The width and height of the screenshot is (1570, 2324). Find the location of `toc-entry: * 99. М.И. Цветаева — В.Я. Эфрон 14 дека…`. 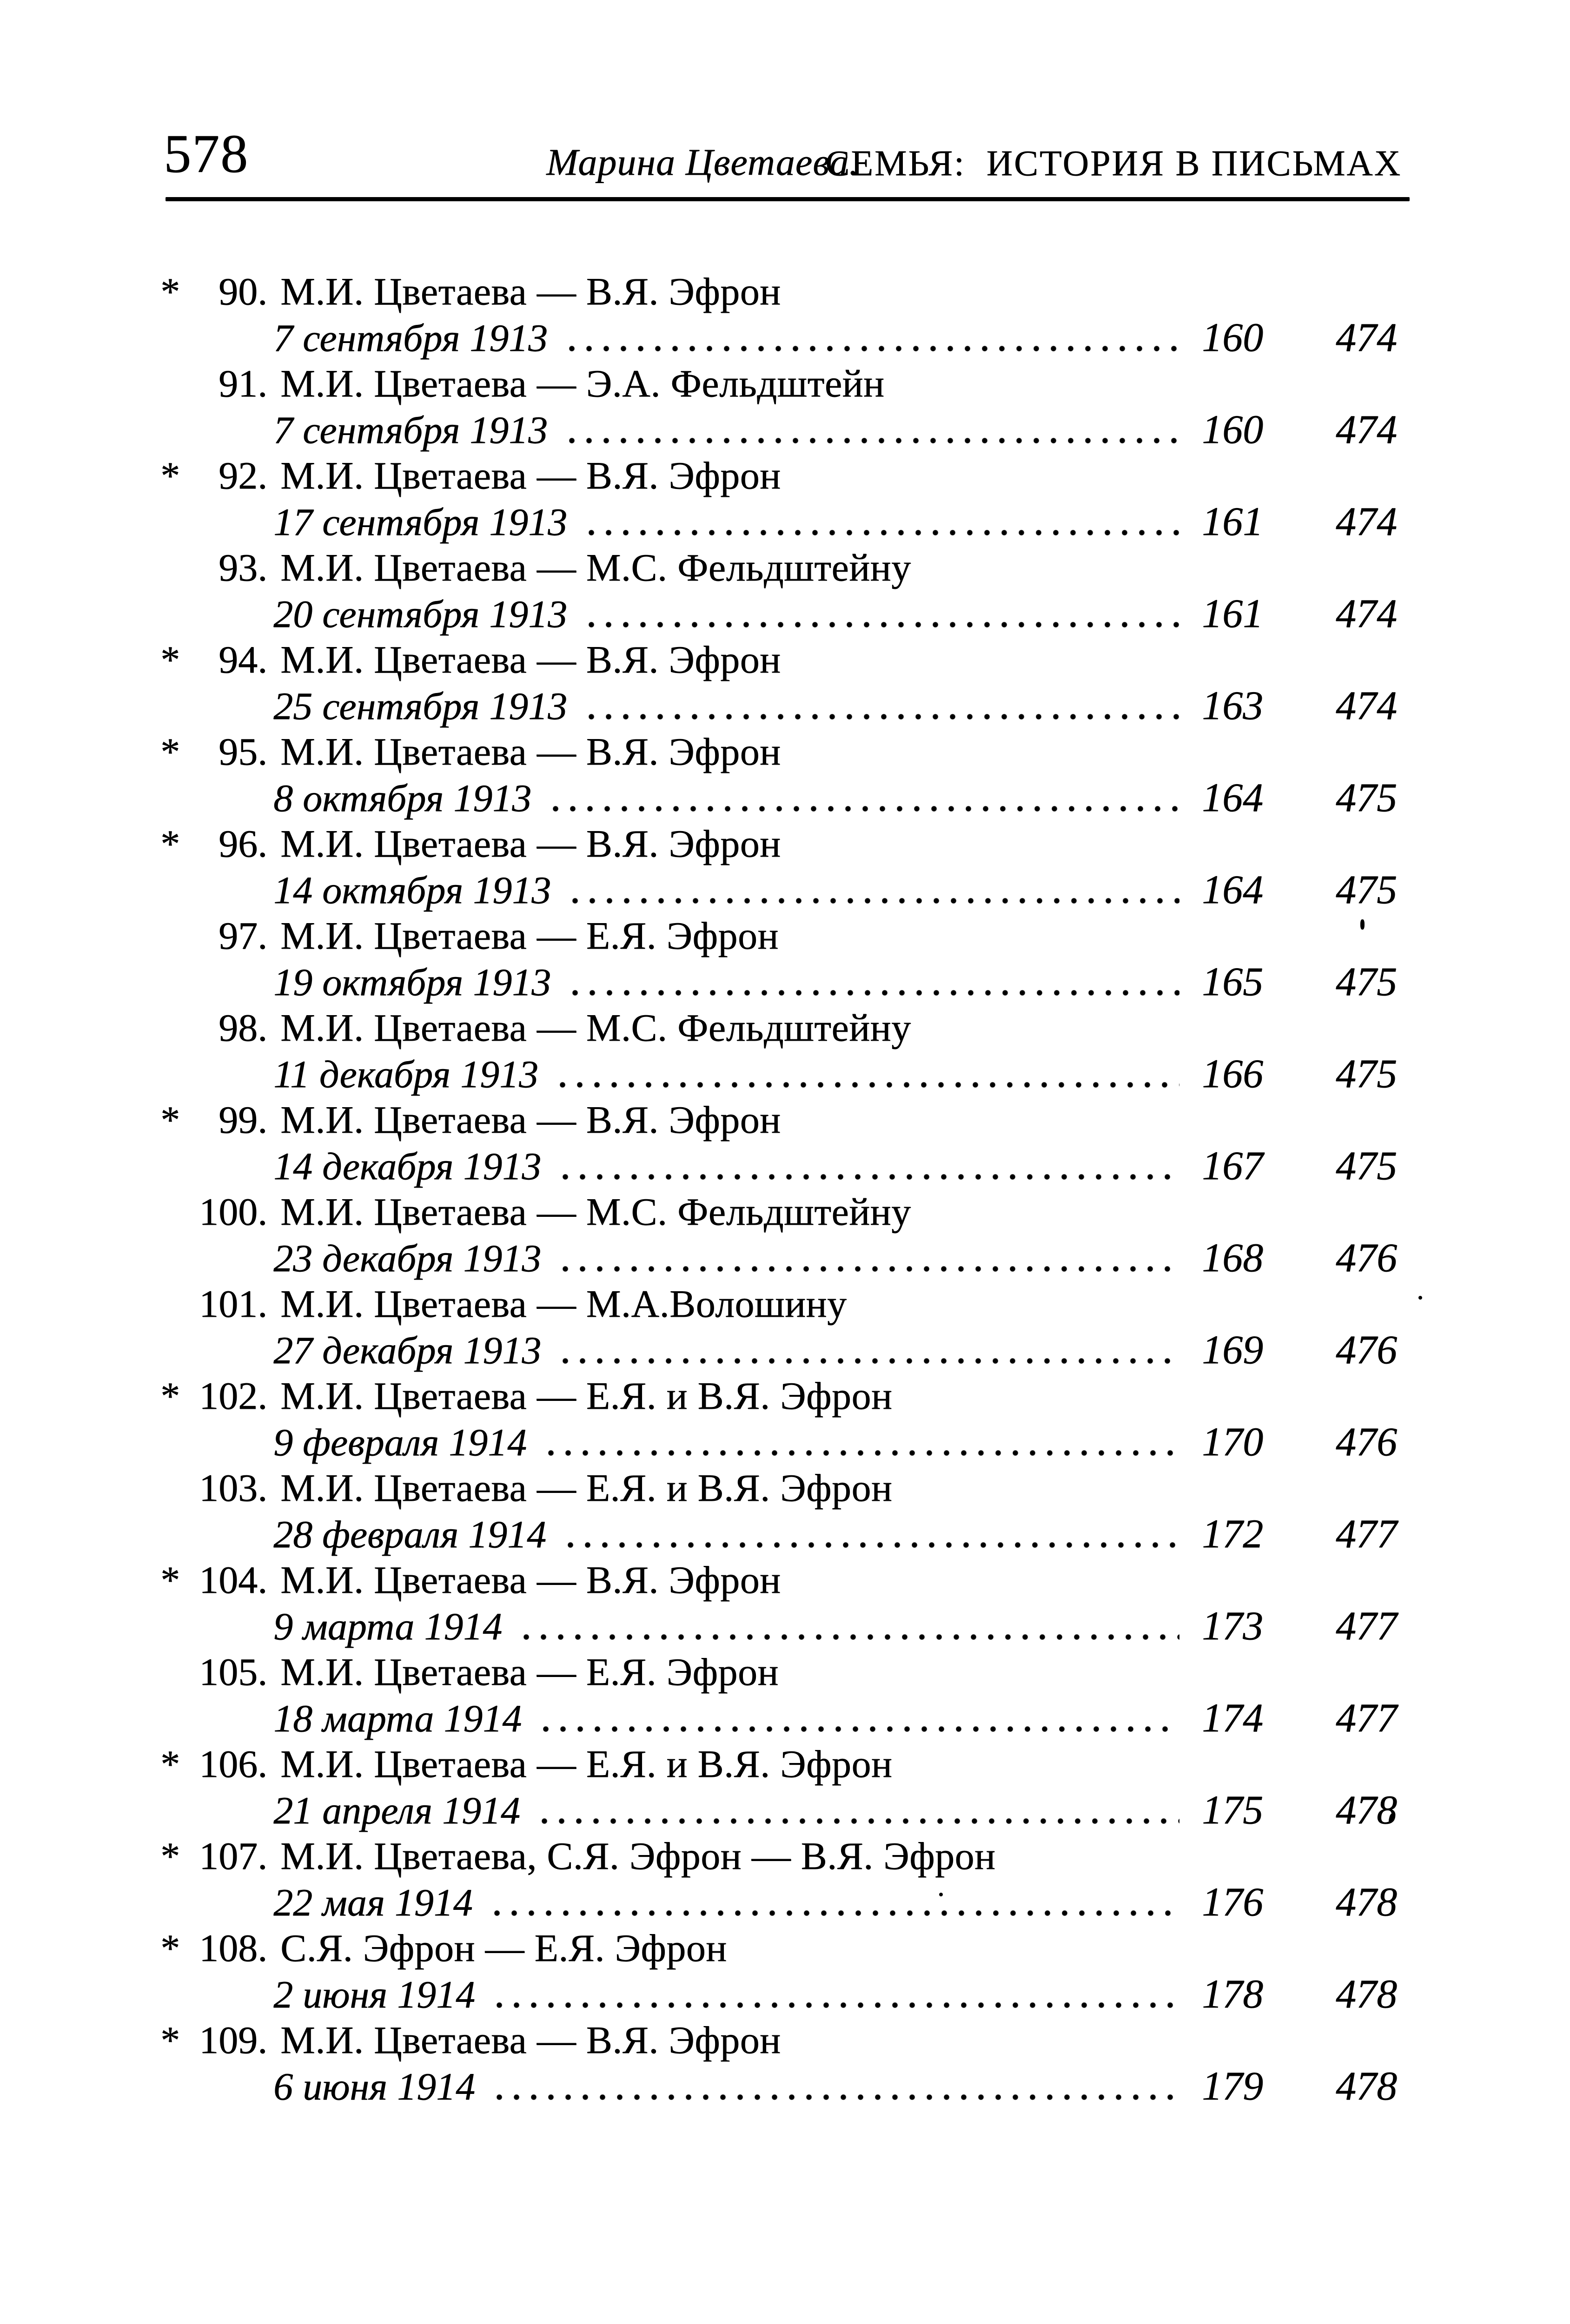

toc-entry: * 99. М.И. Цветаева — В.Я. Эфрон 14 дека… is located at coordinates (785, 1142).